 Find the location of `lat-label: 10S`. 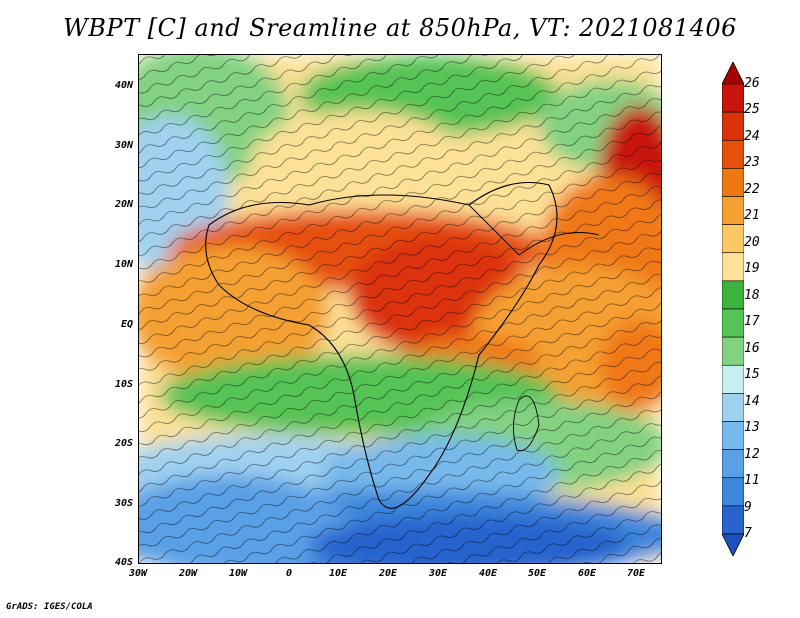

lat-label: 10S is located at coordinates (123, 384).